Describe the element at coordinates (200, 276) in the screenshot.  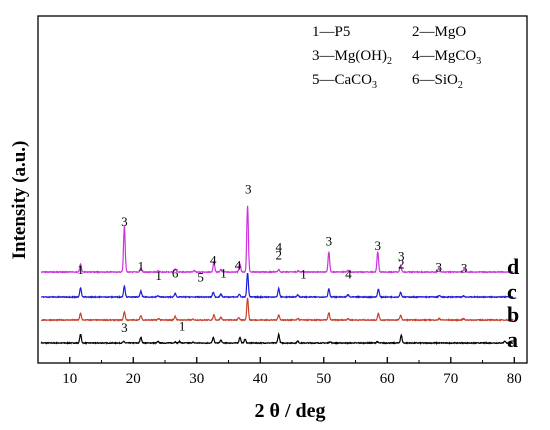
I see `peak-label: 5` at that location.